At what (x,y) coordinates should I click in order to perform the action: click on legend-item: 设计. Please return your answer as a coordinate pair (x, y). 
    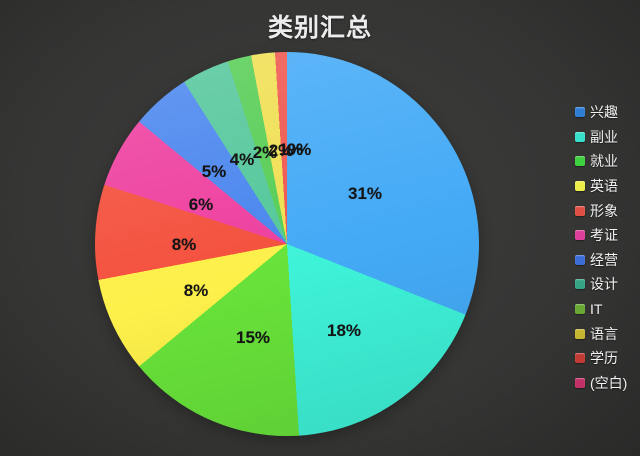
    Looking at the image, I should click on (601, 284).